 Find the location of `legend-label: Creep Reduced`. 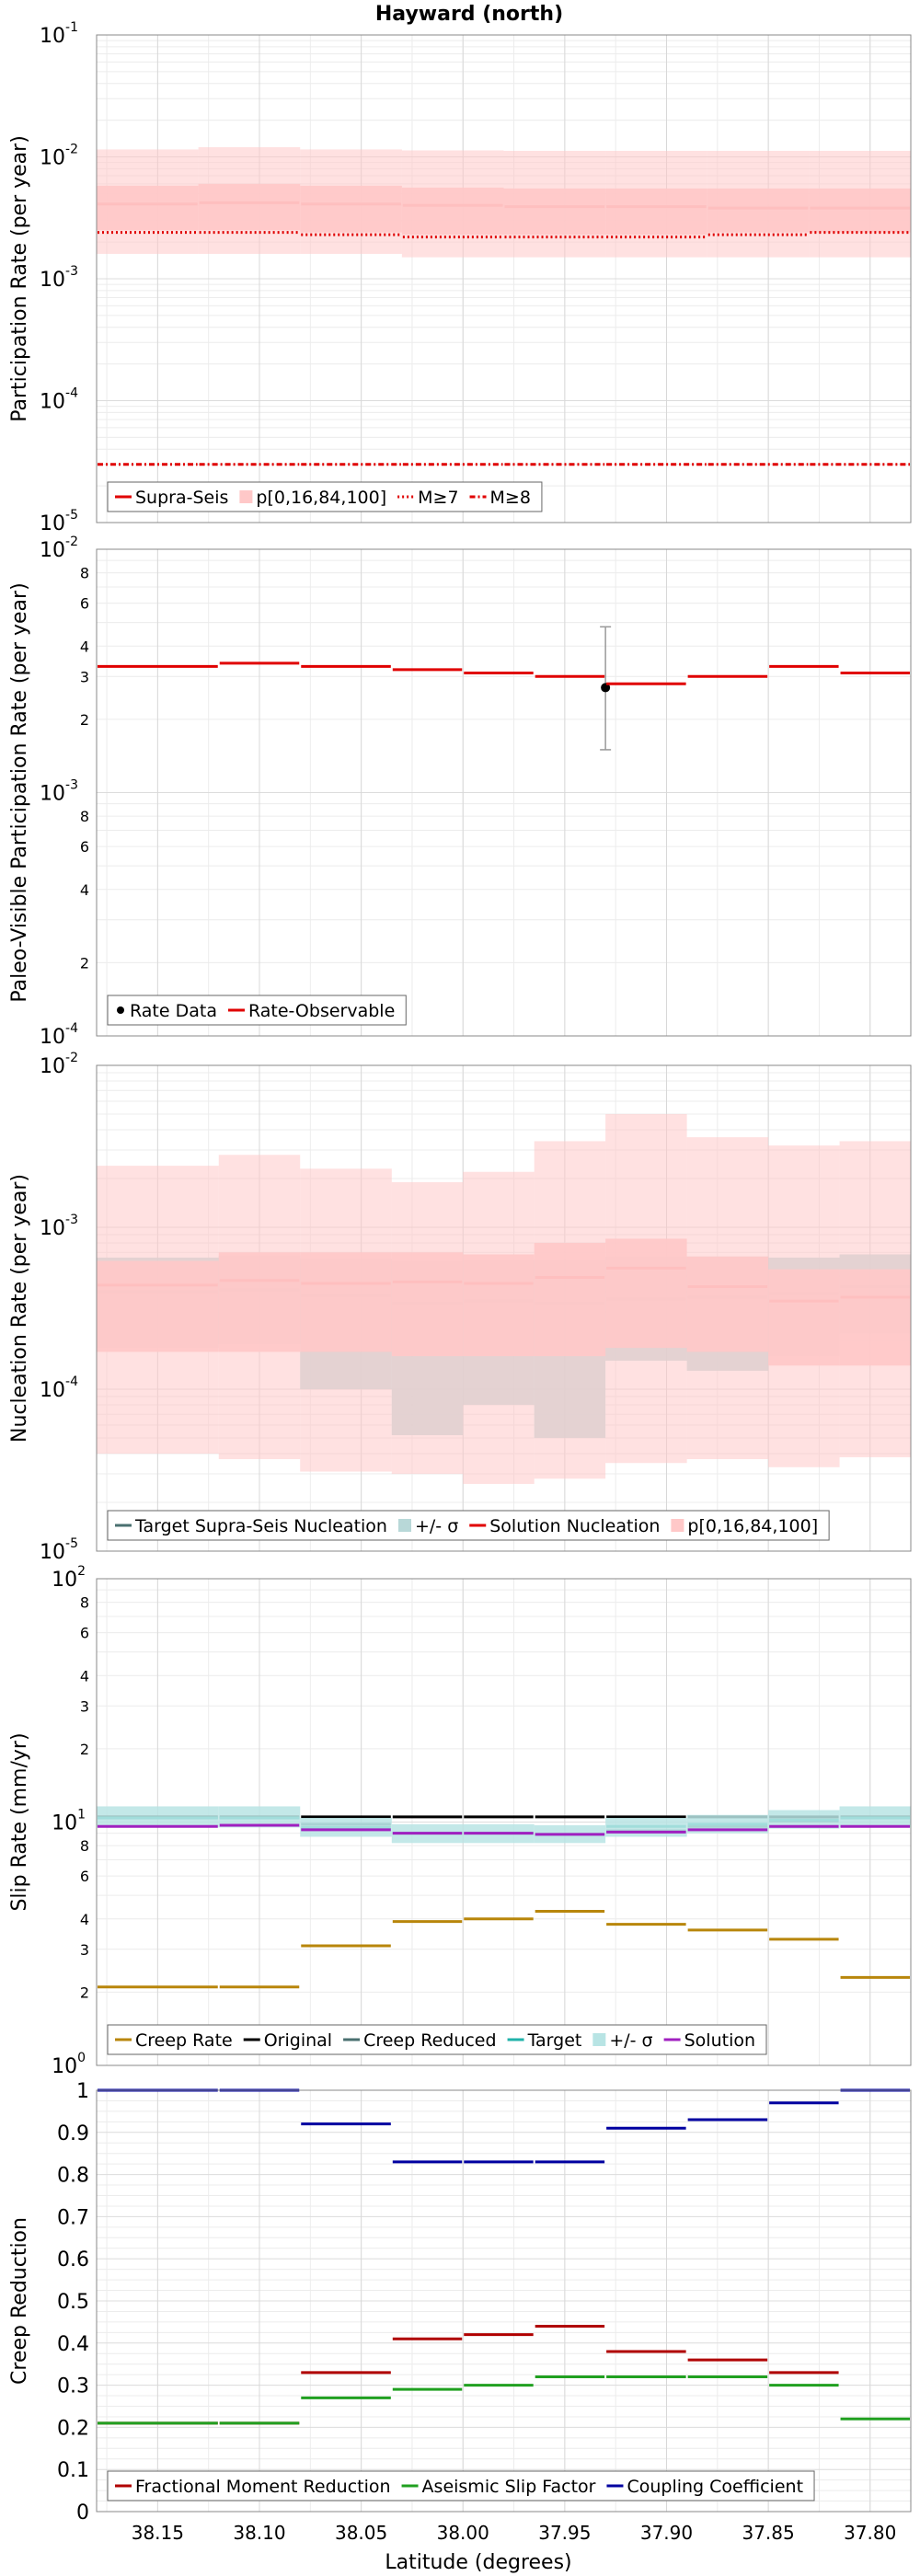

legend-label: Creep Reduced is located at coordinates (429, 2040).